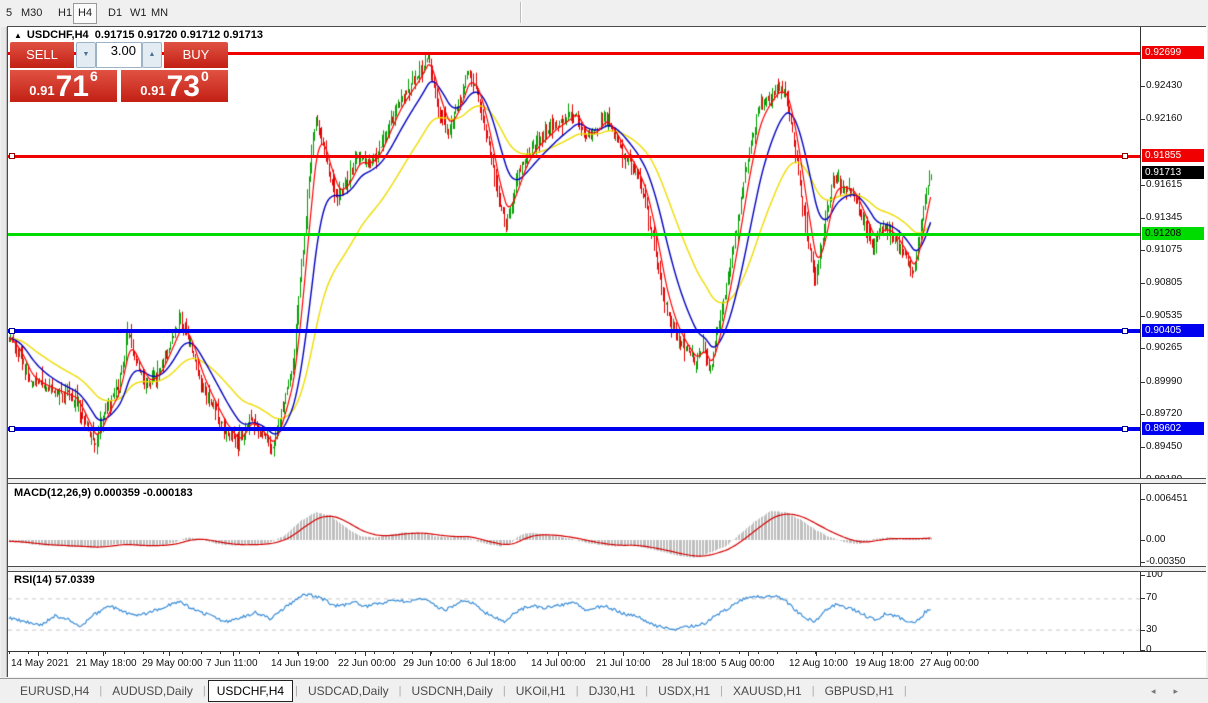  What do you see at coordinates (33, 580) in the screenshot?
I see `rsi-name: RSI(14)` at bounding box center [33, 580].